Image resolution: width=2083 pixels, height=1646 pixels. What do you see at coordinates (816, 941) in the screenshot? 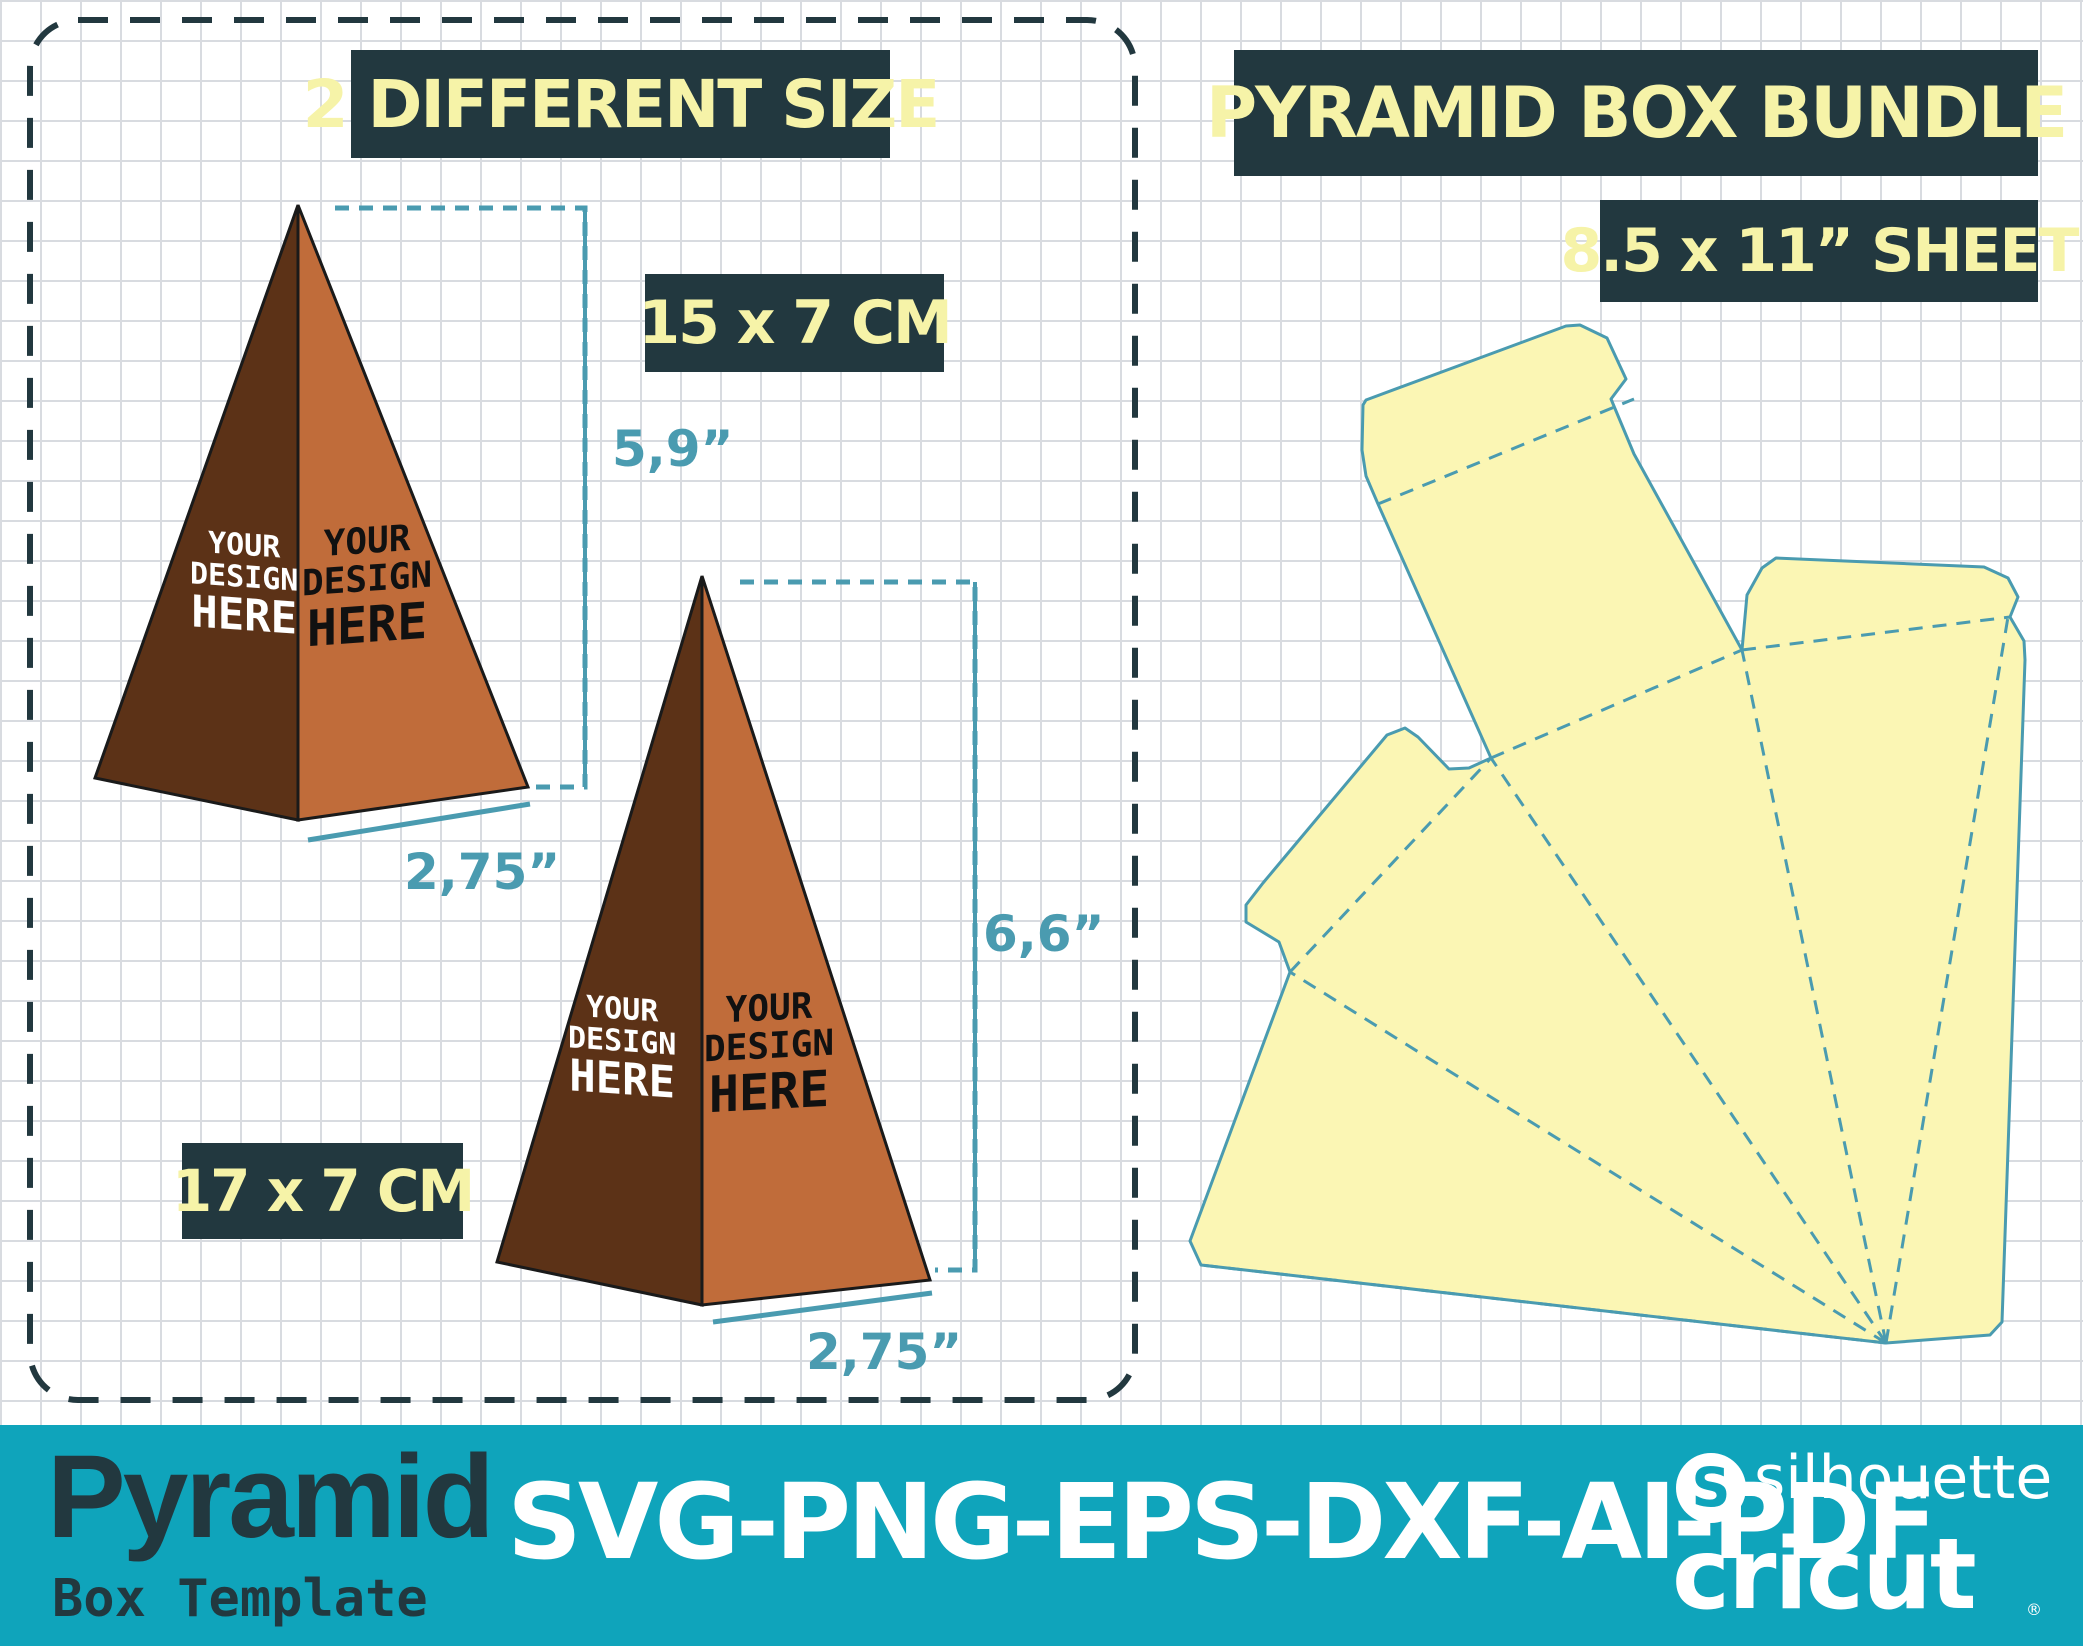
I see `pyramid-large-right-face` at bounding box center [816, 941].